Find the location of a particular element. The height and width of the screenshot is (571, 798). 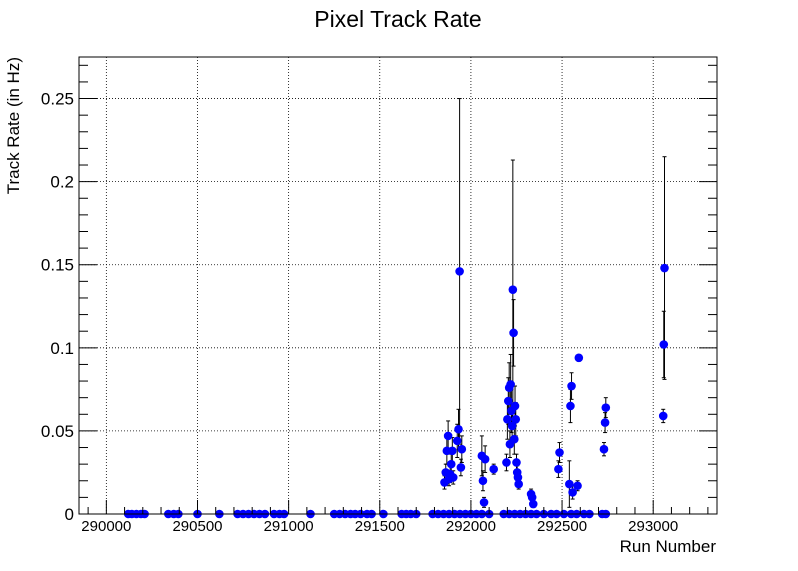

y-tick-label: 0.1 is located at coordinates (62, 348).